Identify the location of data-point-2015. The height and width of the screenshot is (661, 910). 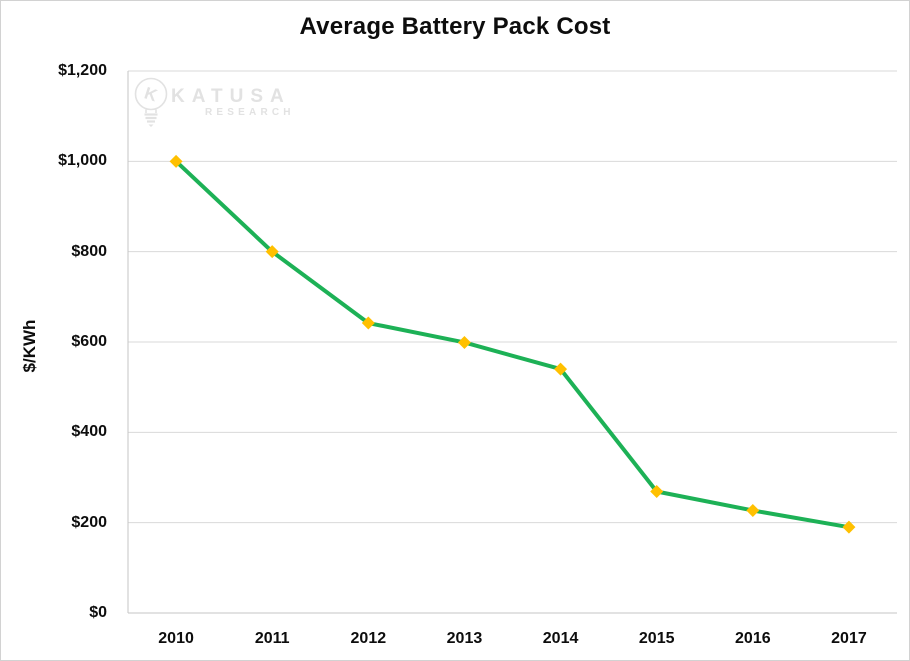
(657, 492).